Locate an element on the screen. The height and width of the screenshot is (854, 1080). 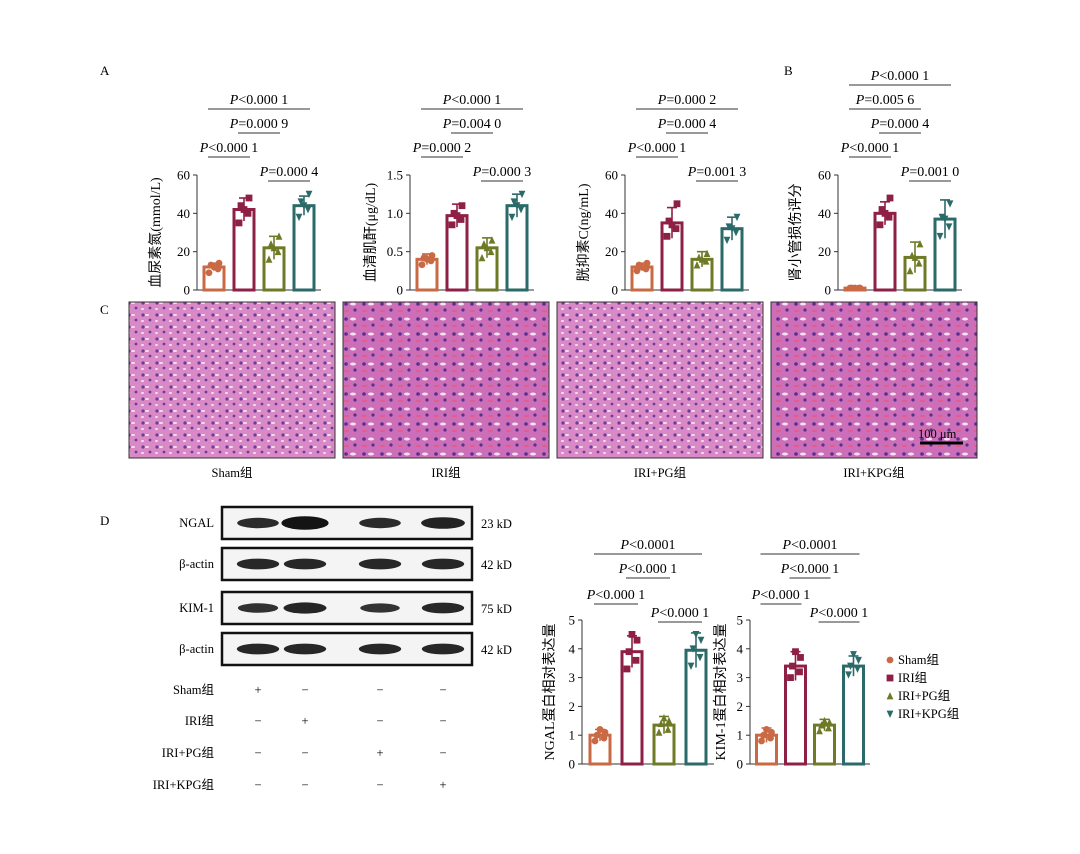
panel-label-d: D is located at coordinates (104, 520).